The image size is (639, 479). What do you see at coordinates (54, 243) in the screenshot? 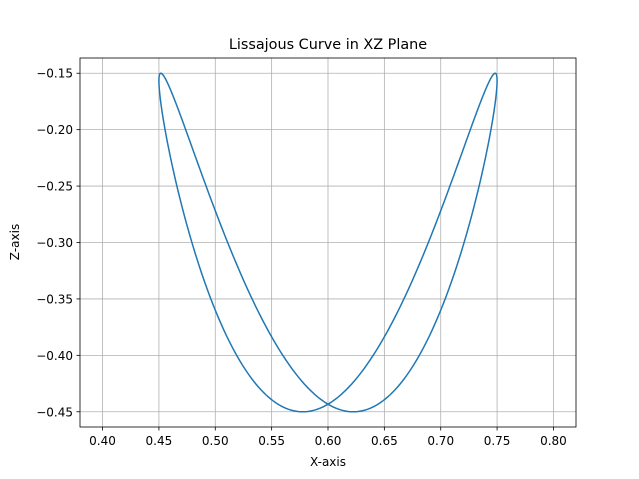
I see `y-tick-label: −0.30` at bounding box center [54, 243].